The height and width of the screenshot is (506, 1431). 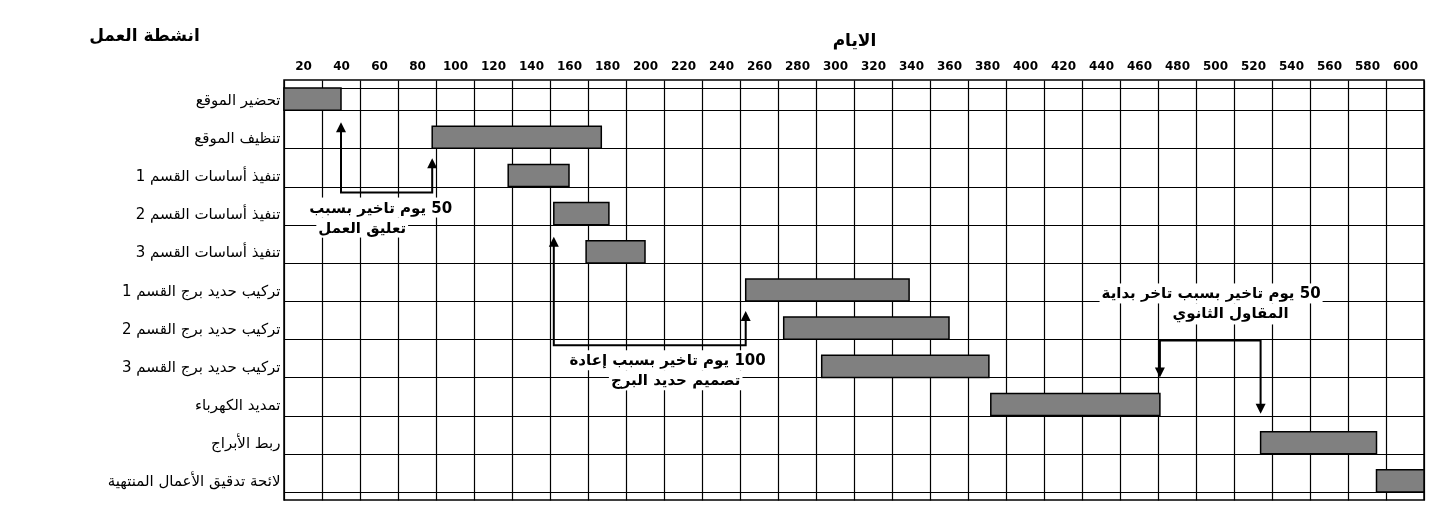 I want to click on annotation: 50 يوم تاخير بسبب تعليق العمل, so click(x=381, y=217).